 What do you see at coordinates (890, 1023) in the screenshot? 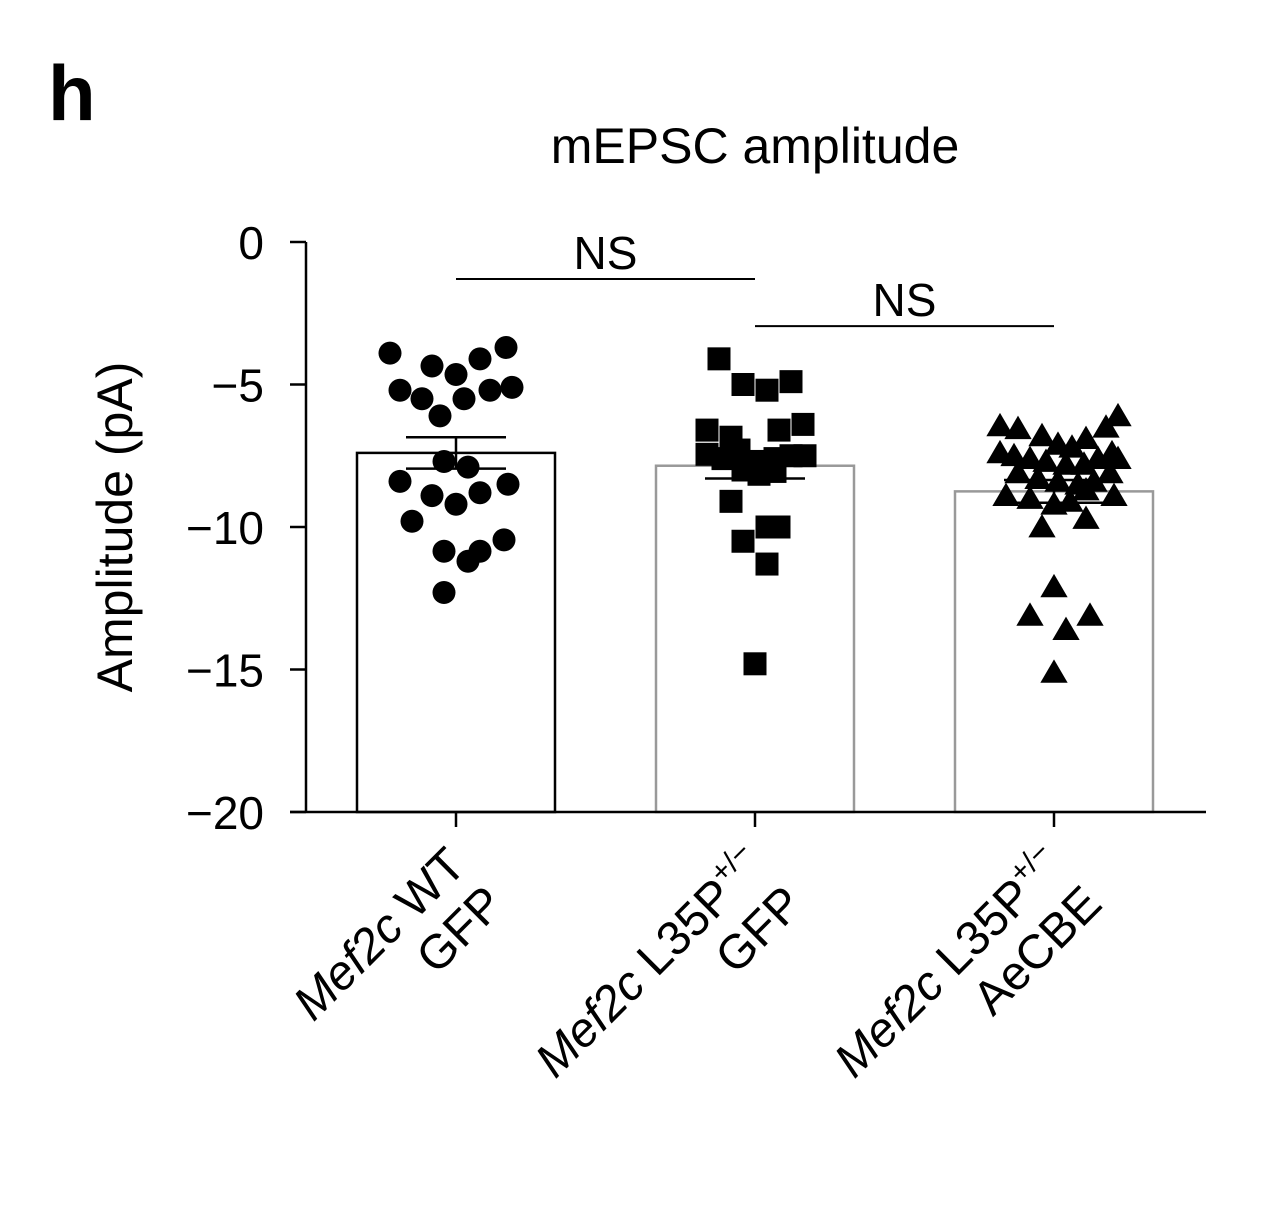
I see `x-category-gene-3: Mef2c` at bounding box center [890, 1023].